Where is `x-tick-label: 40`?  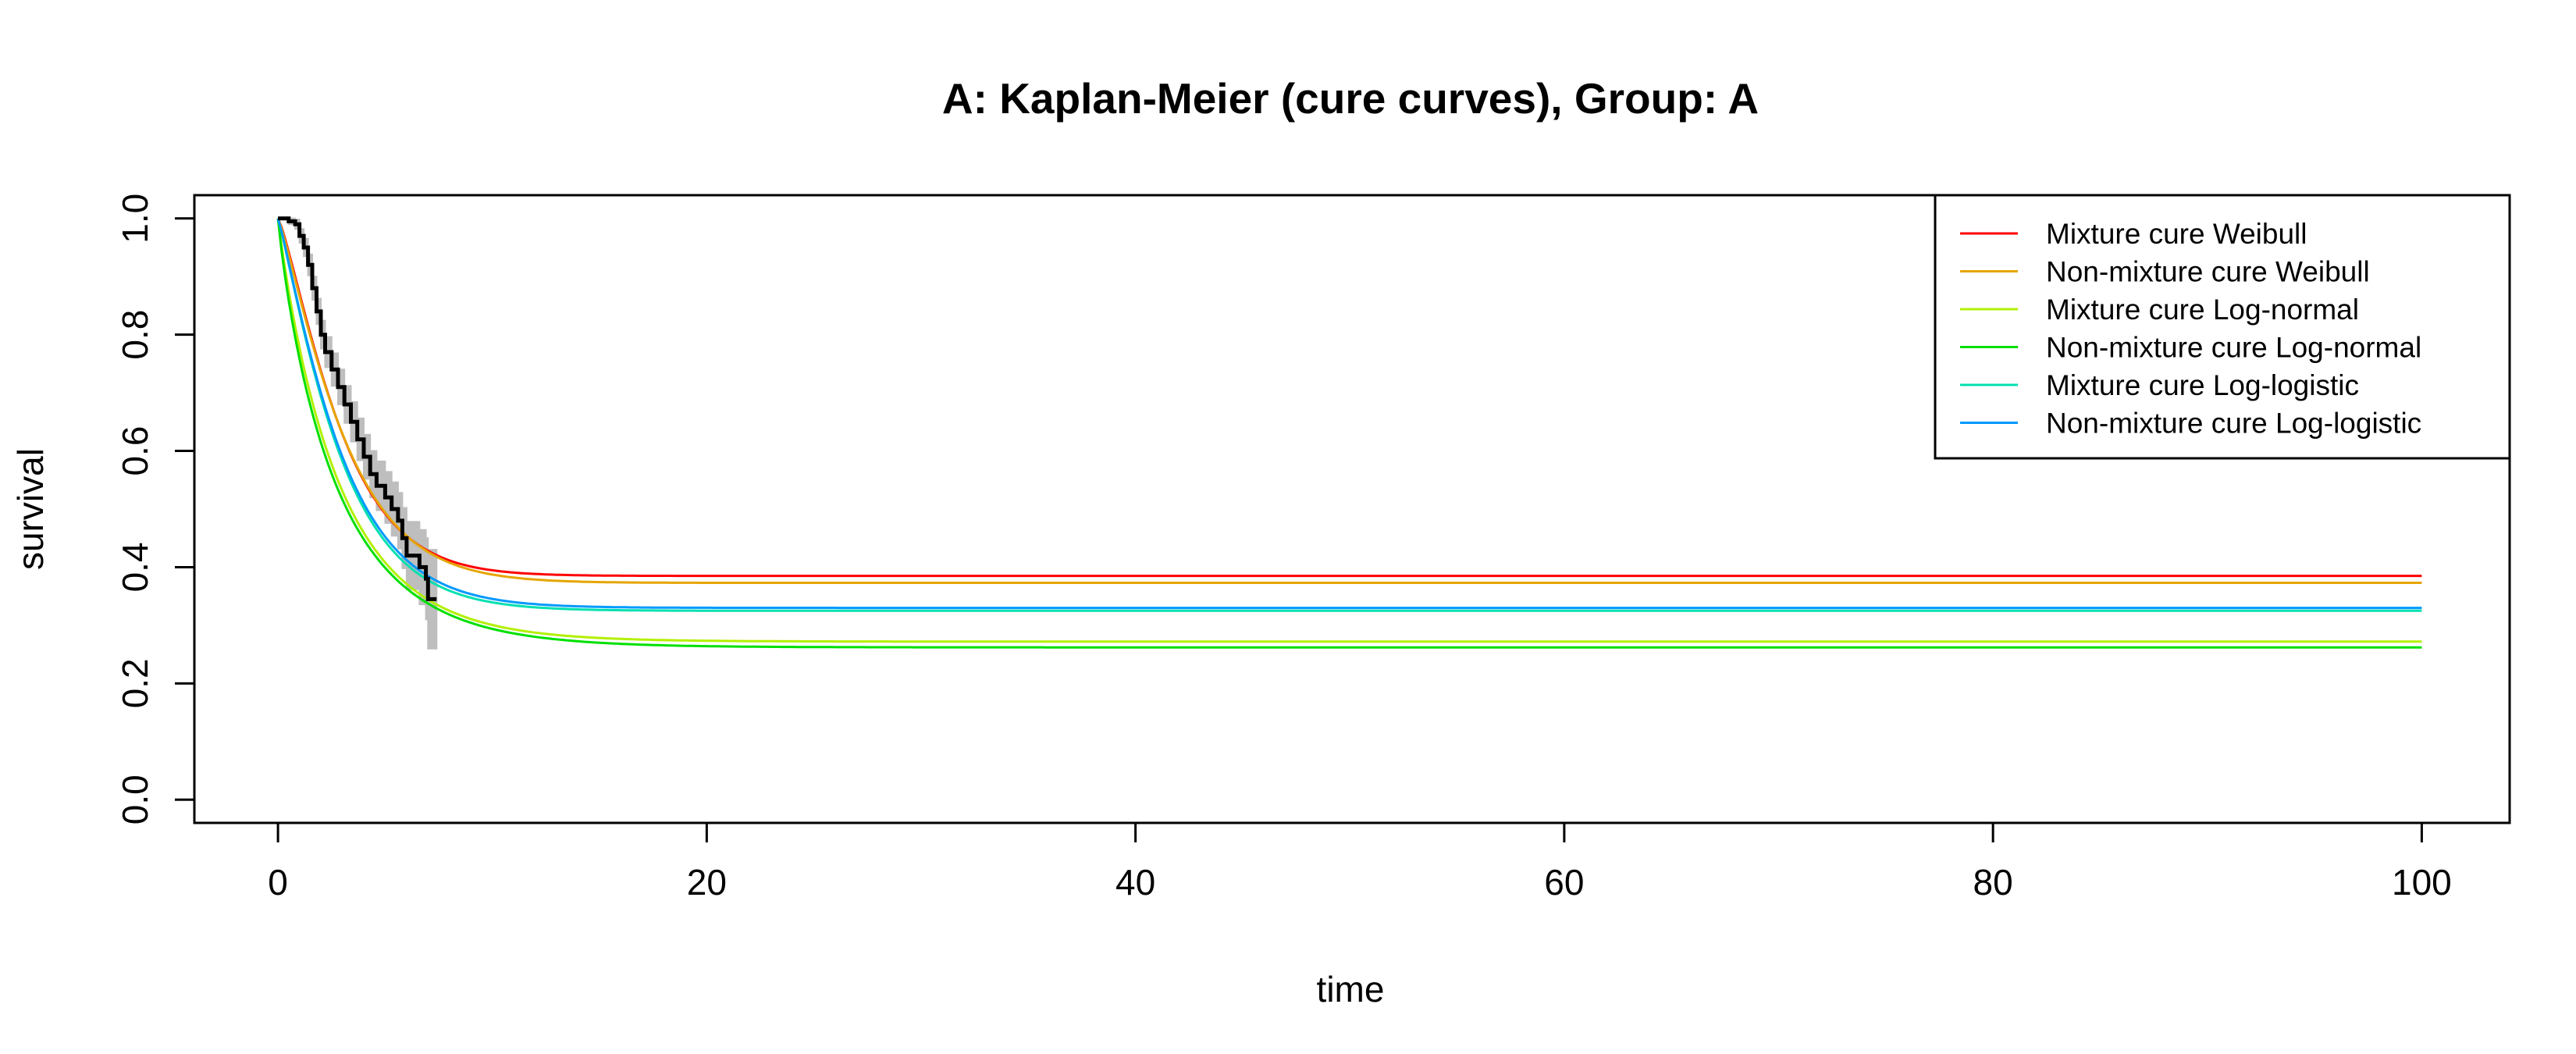
x-tick-label: 40 is located at coordinates (1135, 882).